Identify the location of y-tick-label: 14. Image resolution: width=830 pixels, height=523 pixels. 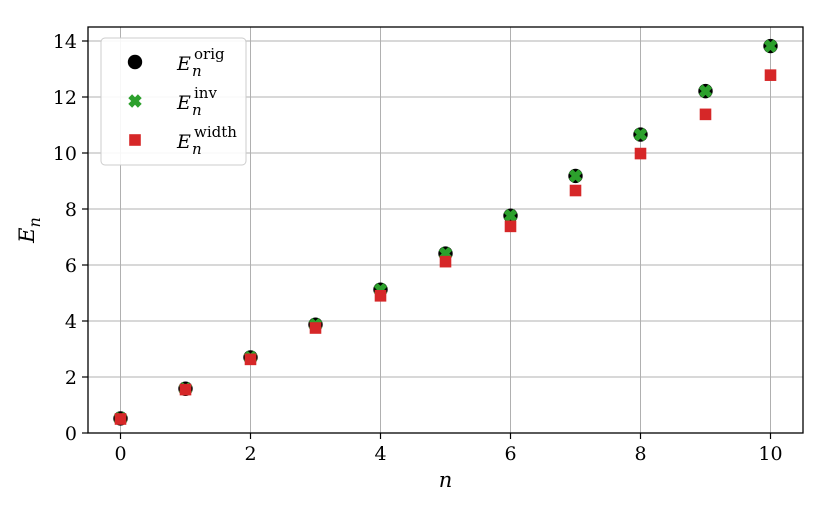
(65, 42).